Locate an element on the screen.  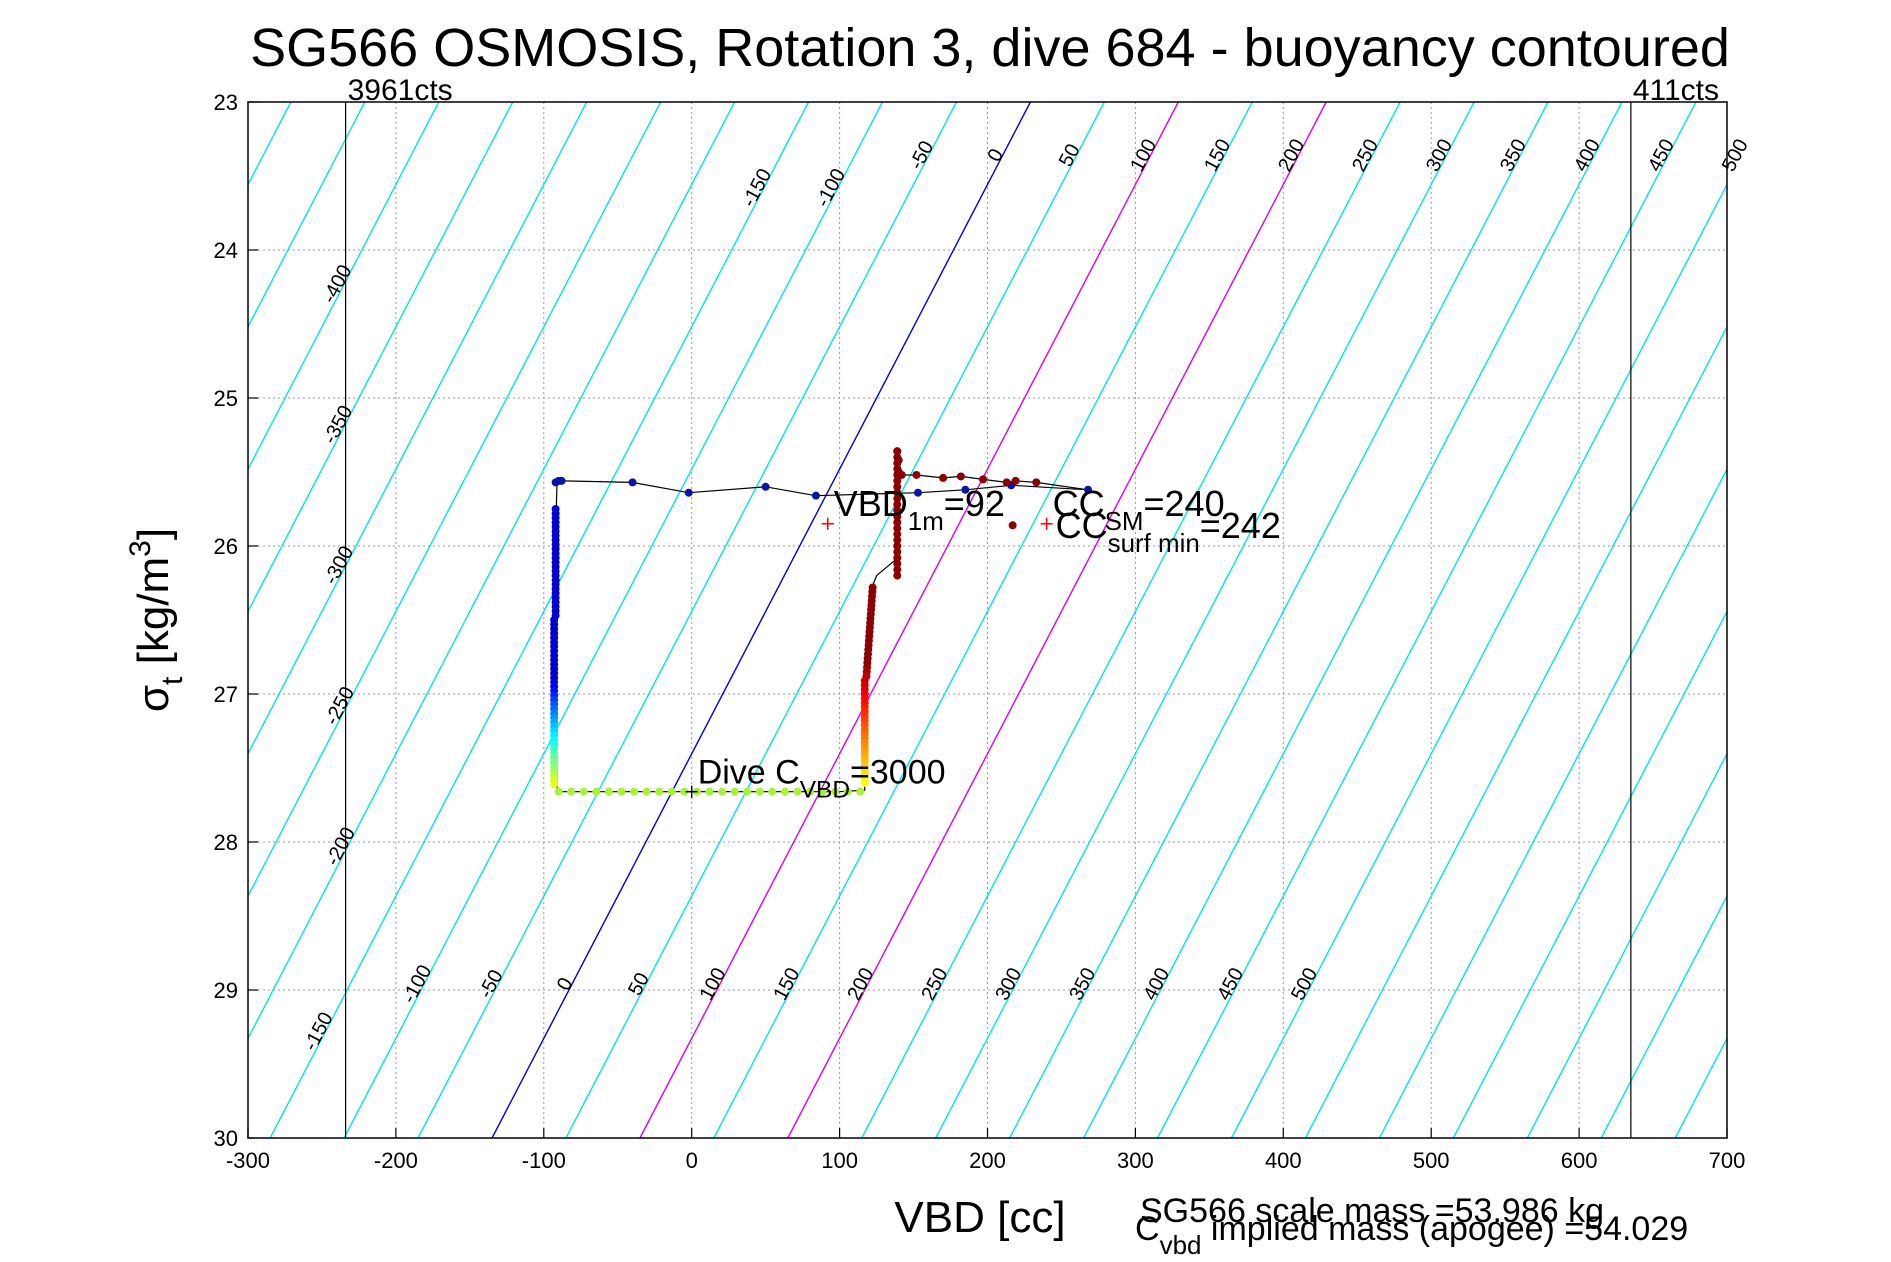
scale-mass-text: SG566 scale mass =53.986 kg is located at coordinates (1372, 1211).